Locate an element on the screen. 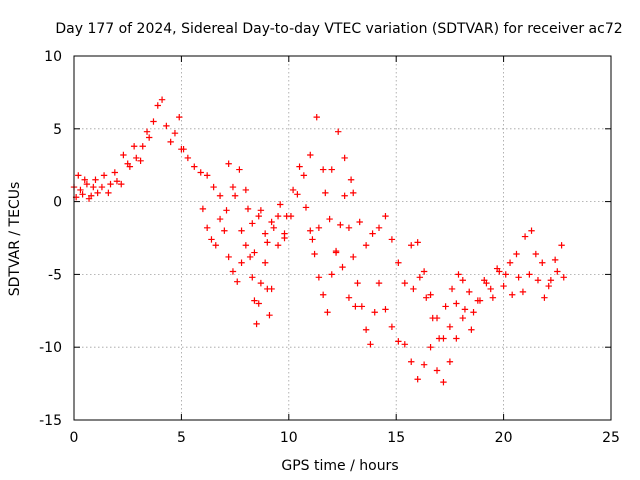 The image size is (640, 480). series-arc-i is located at coordinates (411, 265).